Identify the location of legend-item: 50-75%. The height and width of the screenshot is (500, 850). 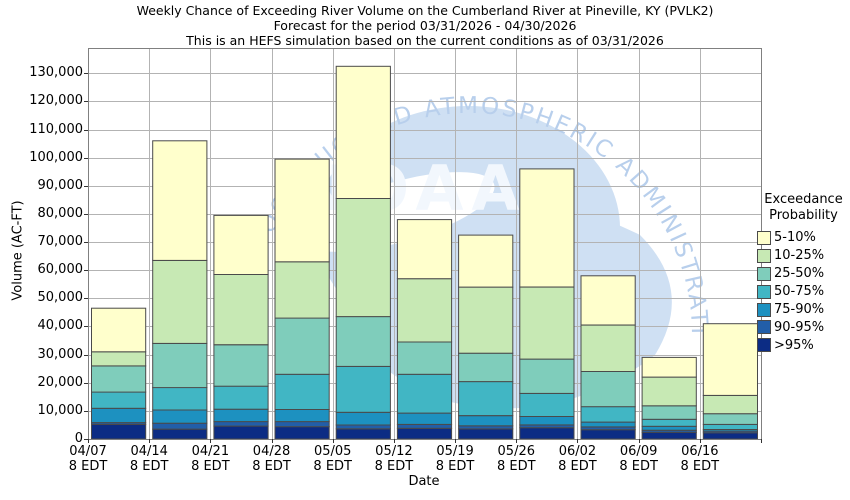
(803, 292).